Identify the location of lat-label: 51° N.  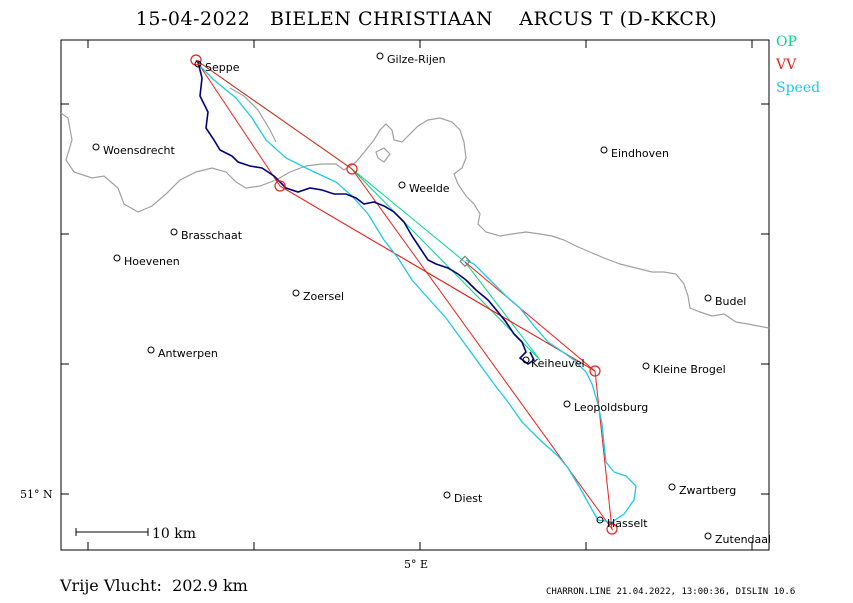
(36, 494).